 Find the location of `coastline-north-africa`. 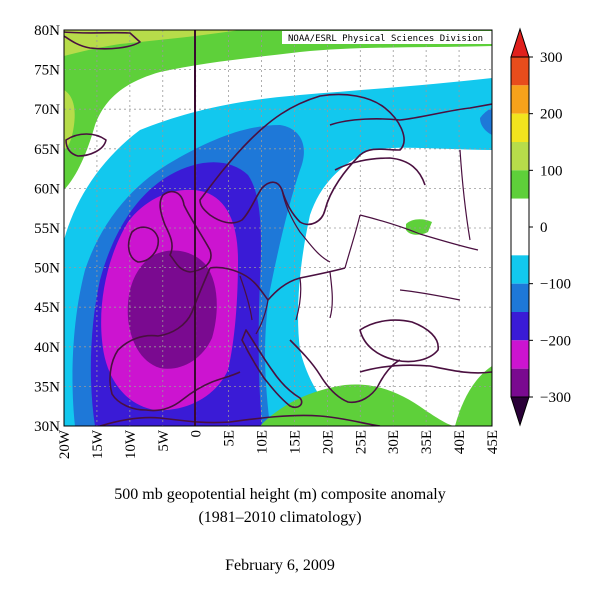

coastline-north-africa is located at coordinates (240, 420).